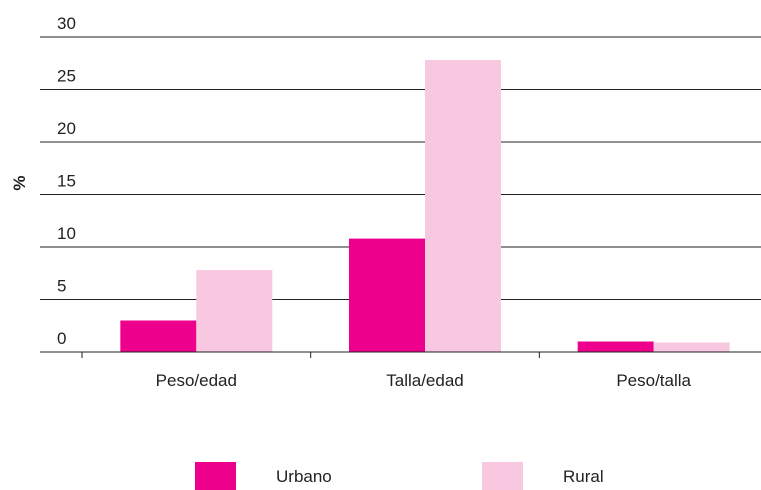  What do you see at coordinates (66, 128) in the screenshot?
I see `y-tick-label: 20` at bounding box center [66, 128].